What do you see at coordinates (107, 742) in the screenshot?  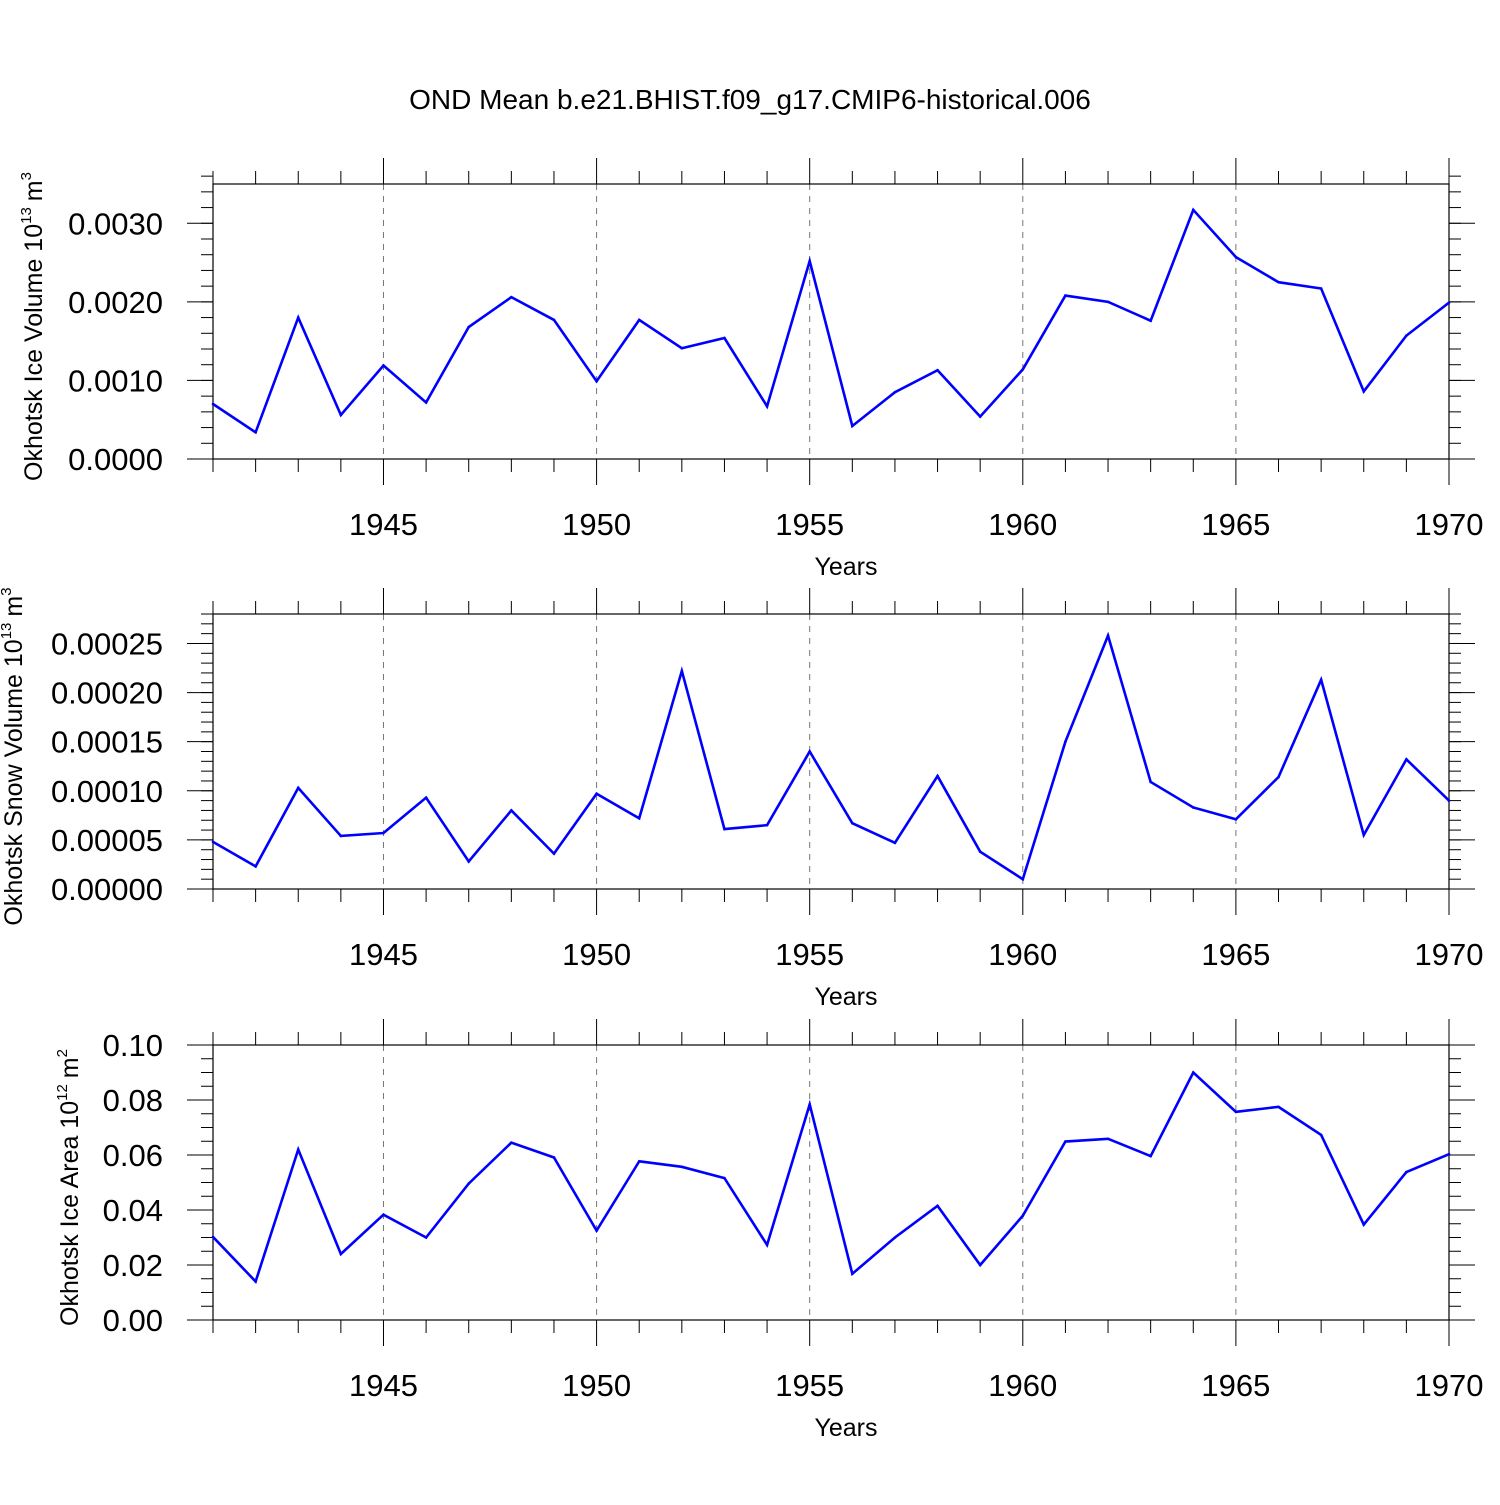 I see `y-tick-label: 0.00015` at bounding box center [107, 742].